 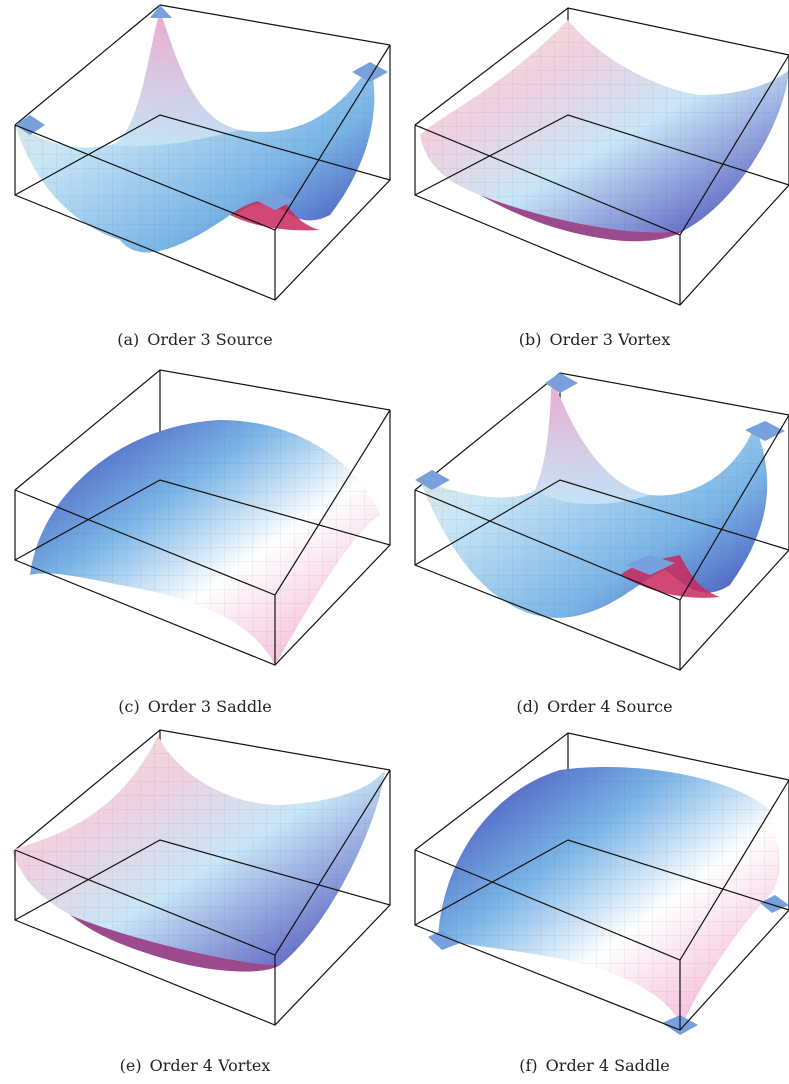 I want to click on caption-label: Order 4 Saddle, so click(x=607, y=1065).